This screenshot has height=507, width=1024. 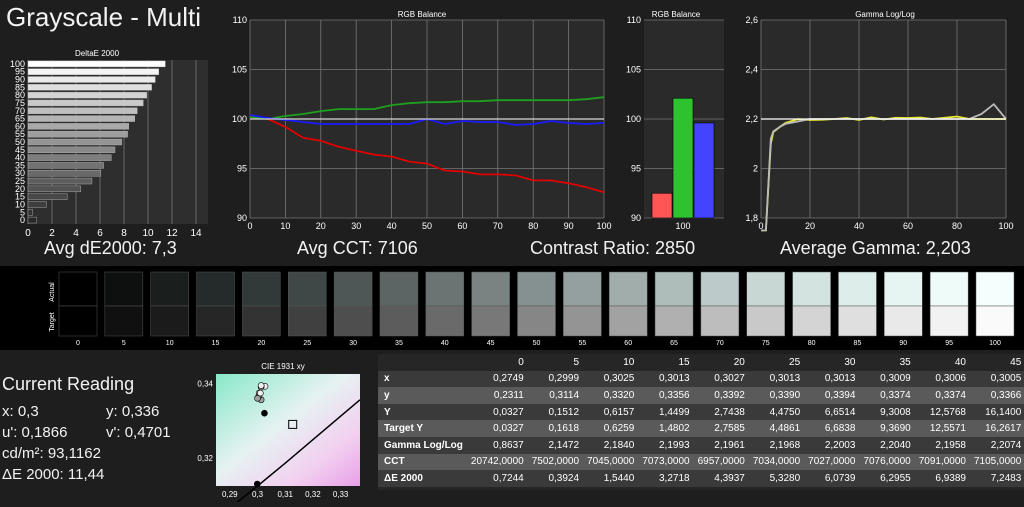 What do you see at coordinates (885, 14) in the screenshot?
I see `gamma-chart-title: Gamma Log/Log` at bounding box center [885, 14].